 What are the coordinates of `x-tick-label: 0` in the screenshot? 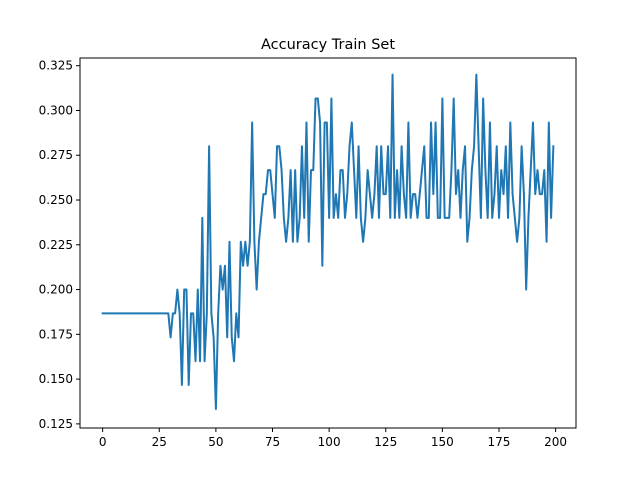 It's located at (103, 442).